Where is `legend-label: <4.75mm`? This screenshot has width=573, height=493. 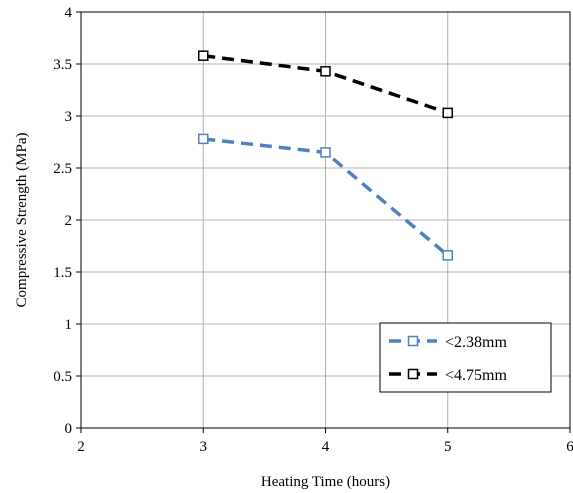
legend-label: <4.75mm is located at coordinates (476, 375).